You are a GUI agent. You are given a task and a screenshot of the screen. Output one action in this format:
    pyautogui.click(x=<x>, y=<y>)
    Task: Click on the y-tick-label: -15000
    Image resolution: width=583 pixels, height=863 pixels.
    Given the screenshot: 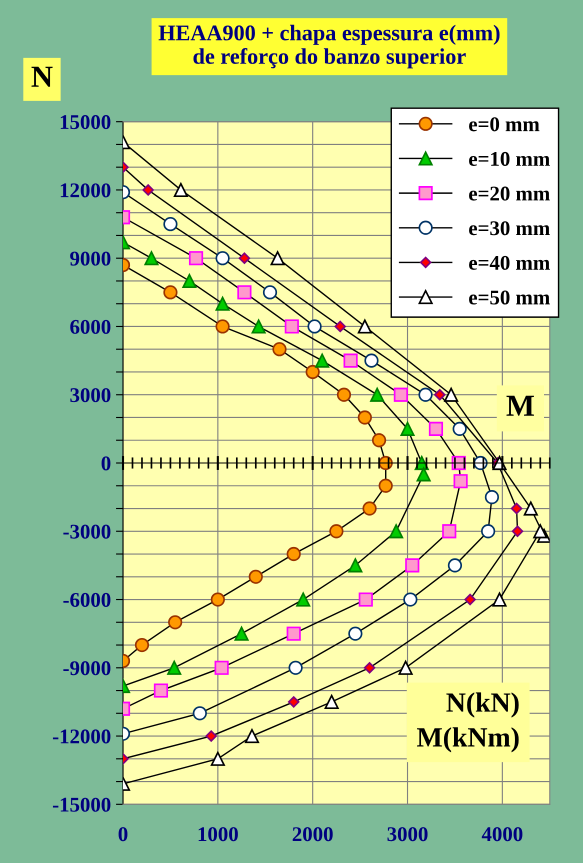 What is the action you would take?
    pyautogui.click(x=81, y=805)
    